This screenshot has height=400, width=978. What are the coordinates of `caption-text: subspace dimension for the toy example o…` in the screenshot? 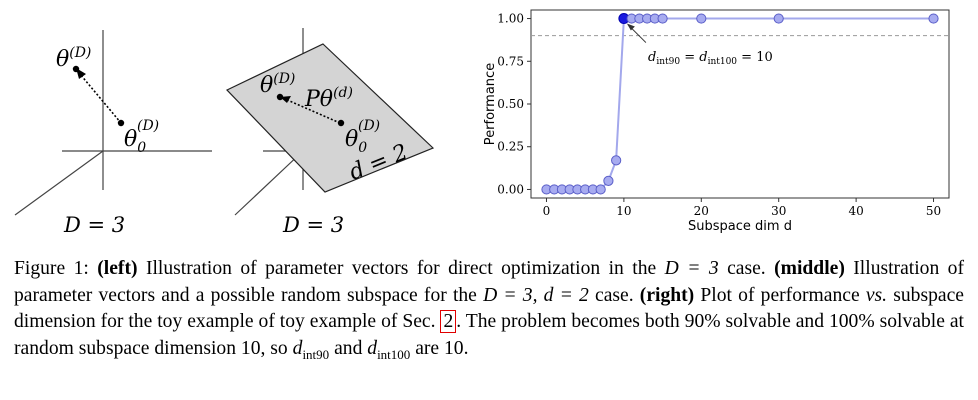 It's located at (489, 308).